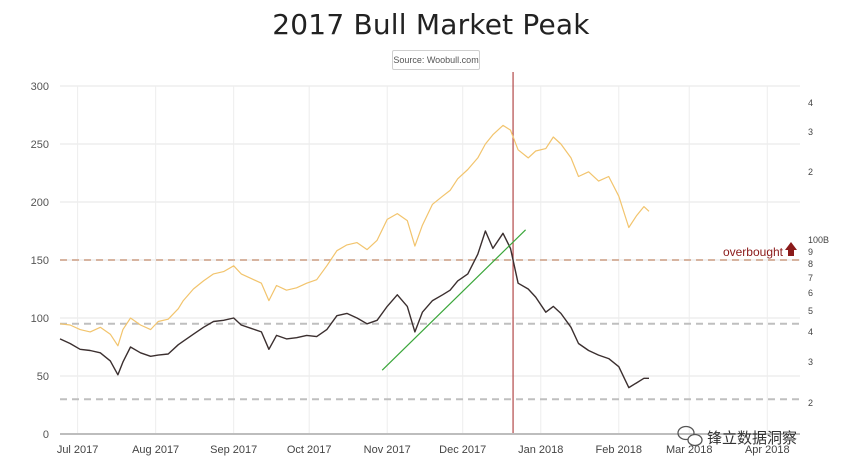 Image resolution: width=862 pixels, height=474 pixels. Describe the element at coordinates (619, 450) in the screenshot. I see `x-tick-label: Feb 2018` at that location.